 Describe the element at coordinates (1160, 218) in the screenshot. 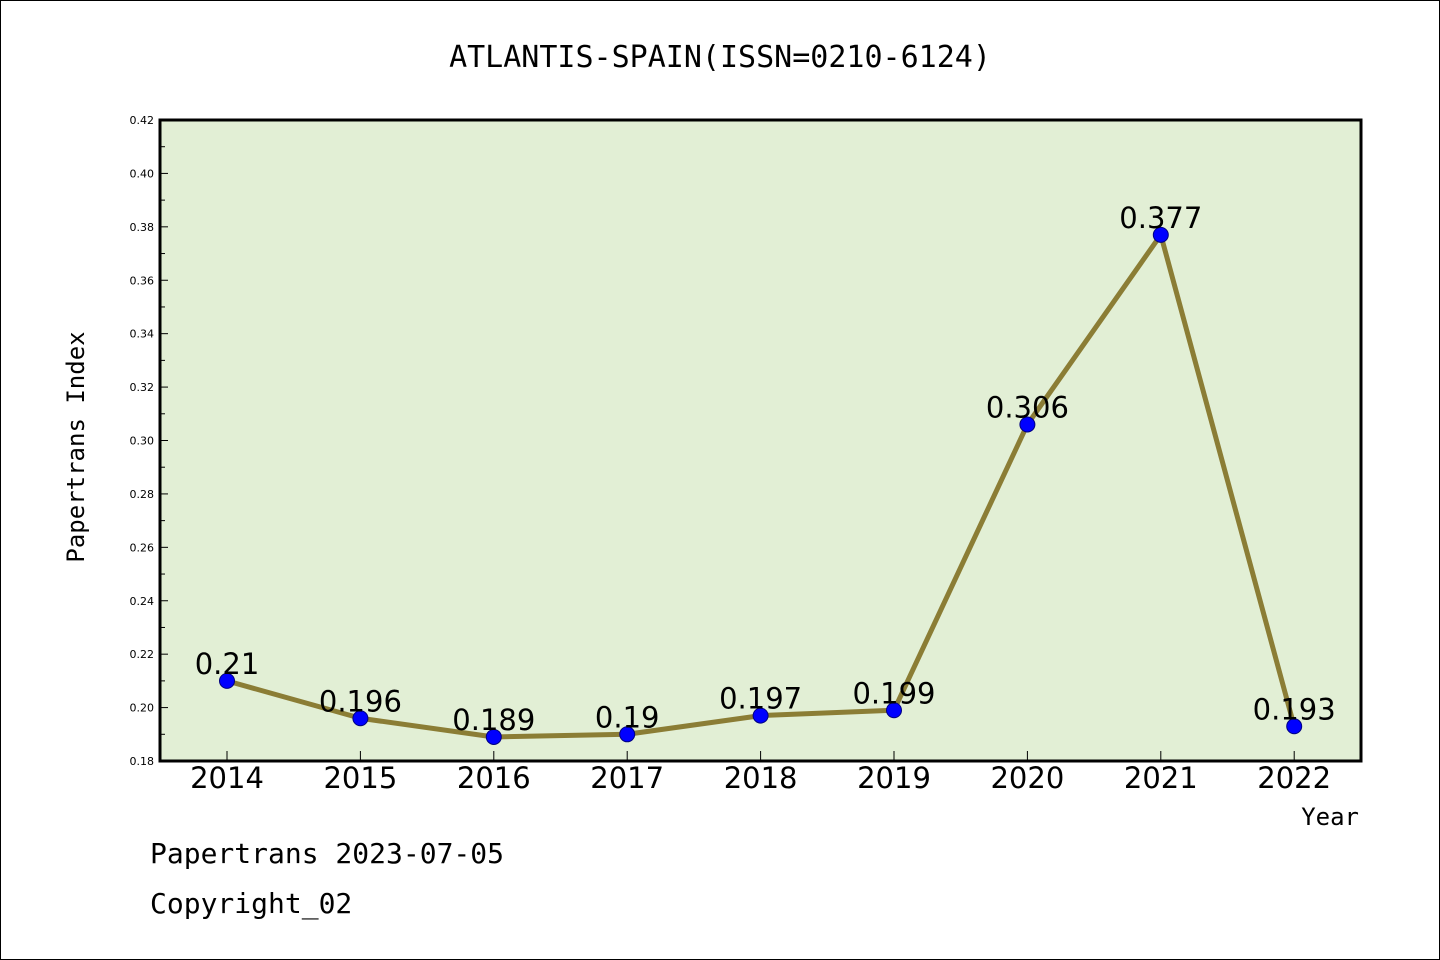

I see `data-label: 0.377` at that location.